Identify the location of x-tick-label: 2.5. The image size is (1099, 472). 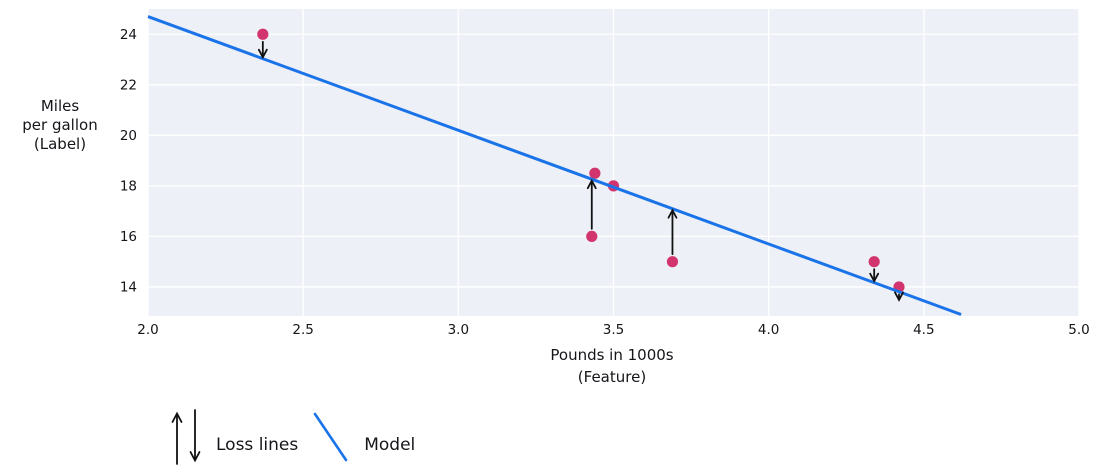
(302, 330).